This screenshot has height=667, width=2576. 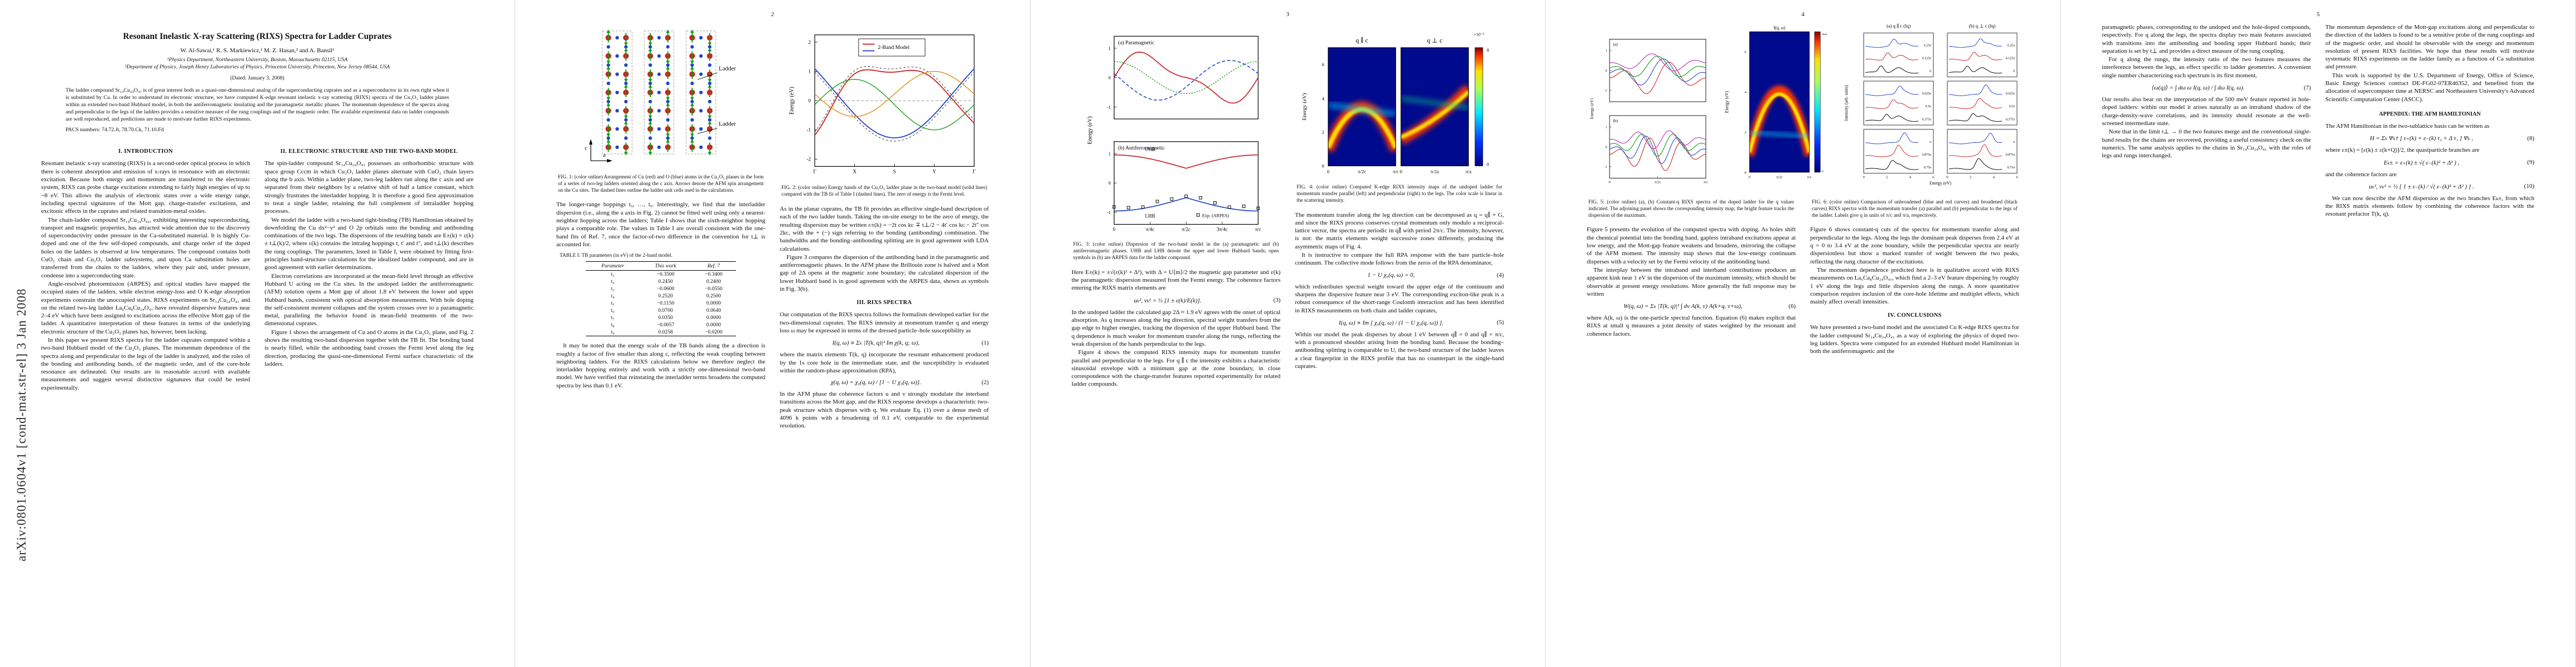 What do you see at coordinates (1150, 216) in the screenshot?
I see `svg-text: LHB` at bounding box center [1150, 216].